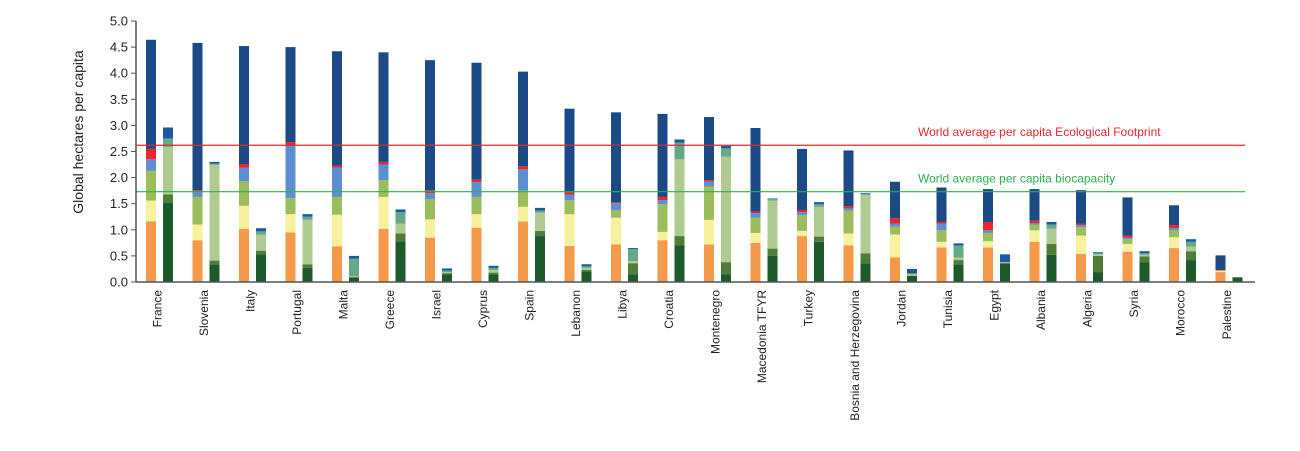 The image size is (1300, 451). Describe the element at coordinates (251, 301) in the screenshot. I see `category-label: Italy` at that location.